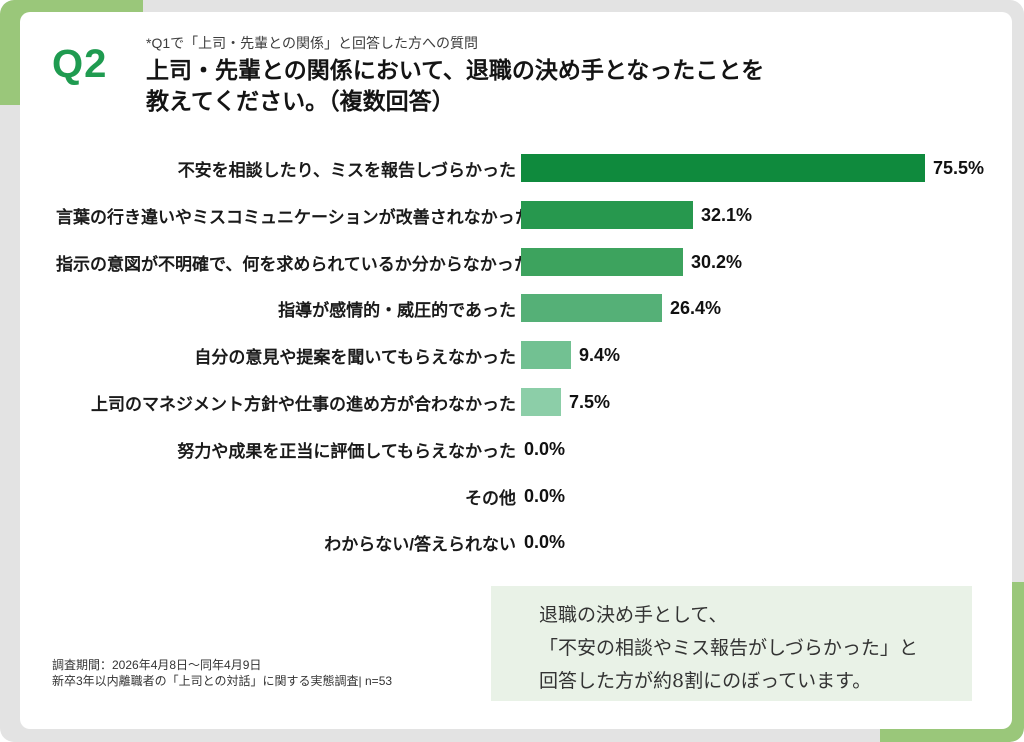 The image size is (1024, 742). Describe the element at coordinates (696, 307) in the screenshot. I see `bar-value: 26.4%` at that location.